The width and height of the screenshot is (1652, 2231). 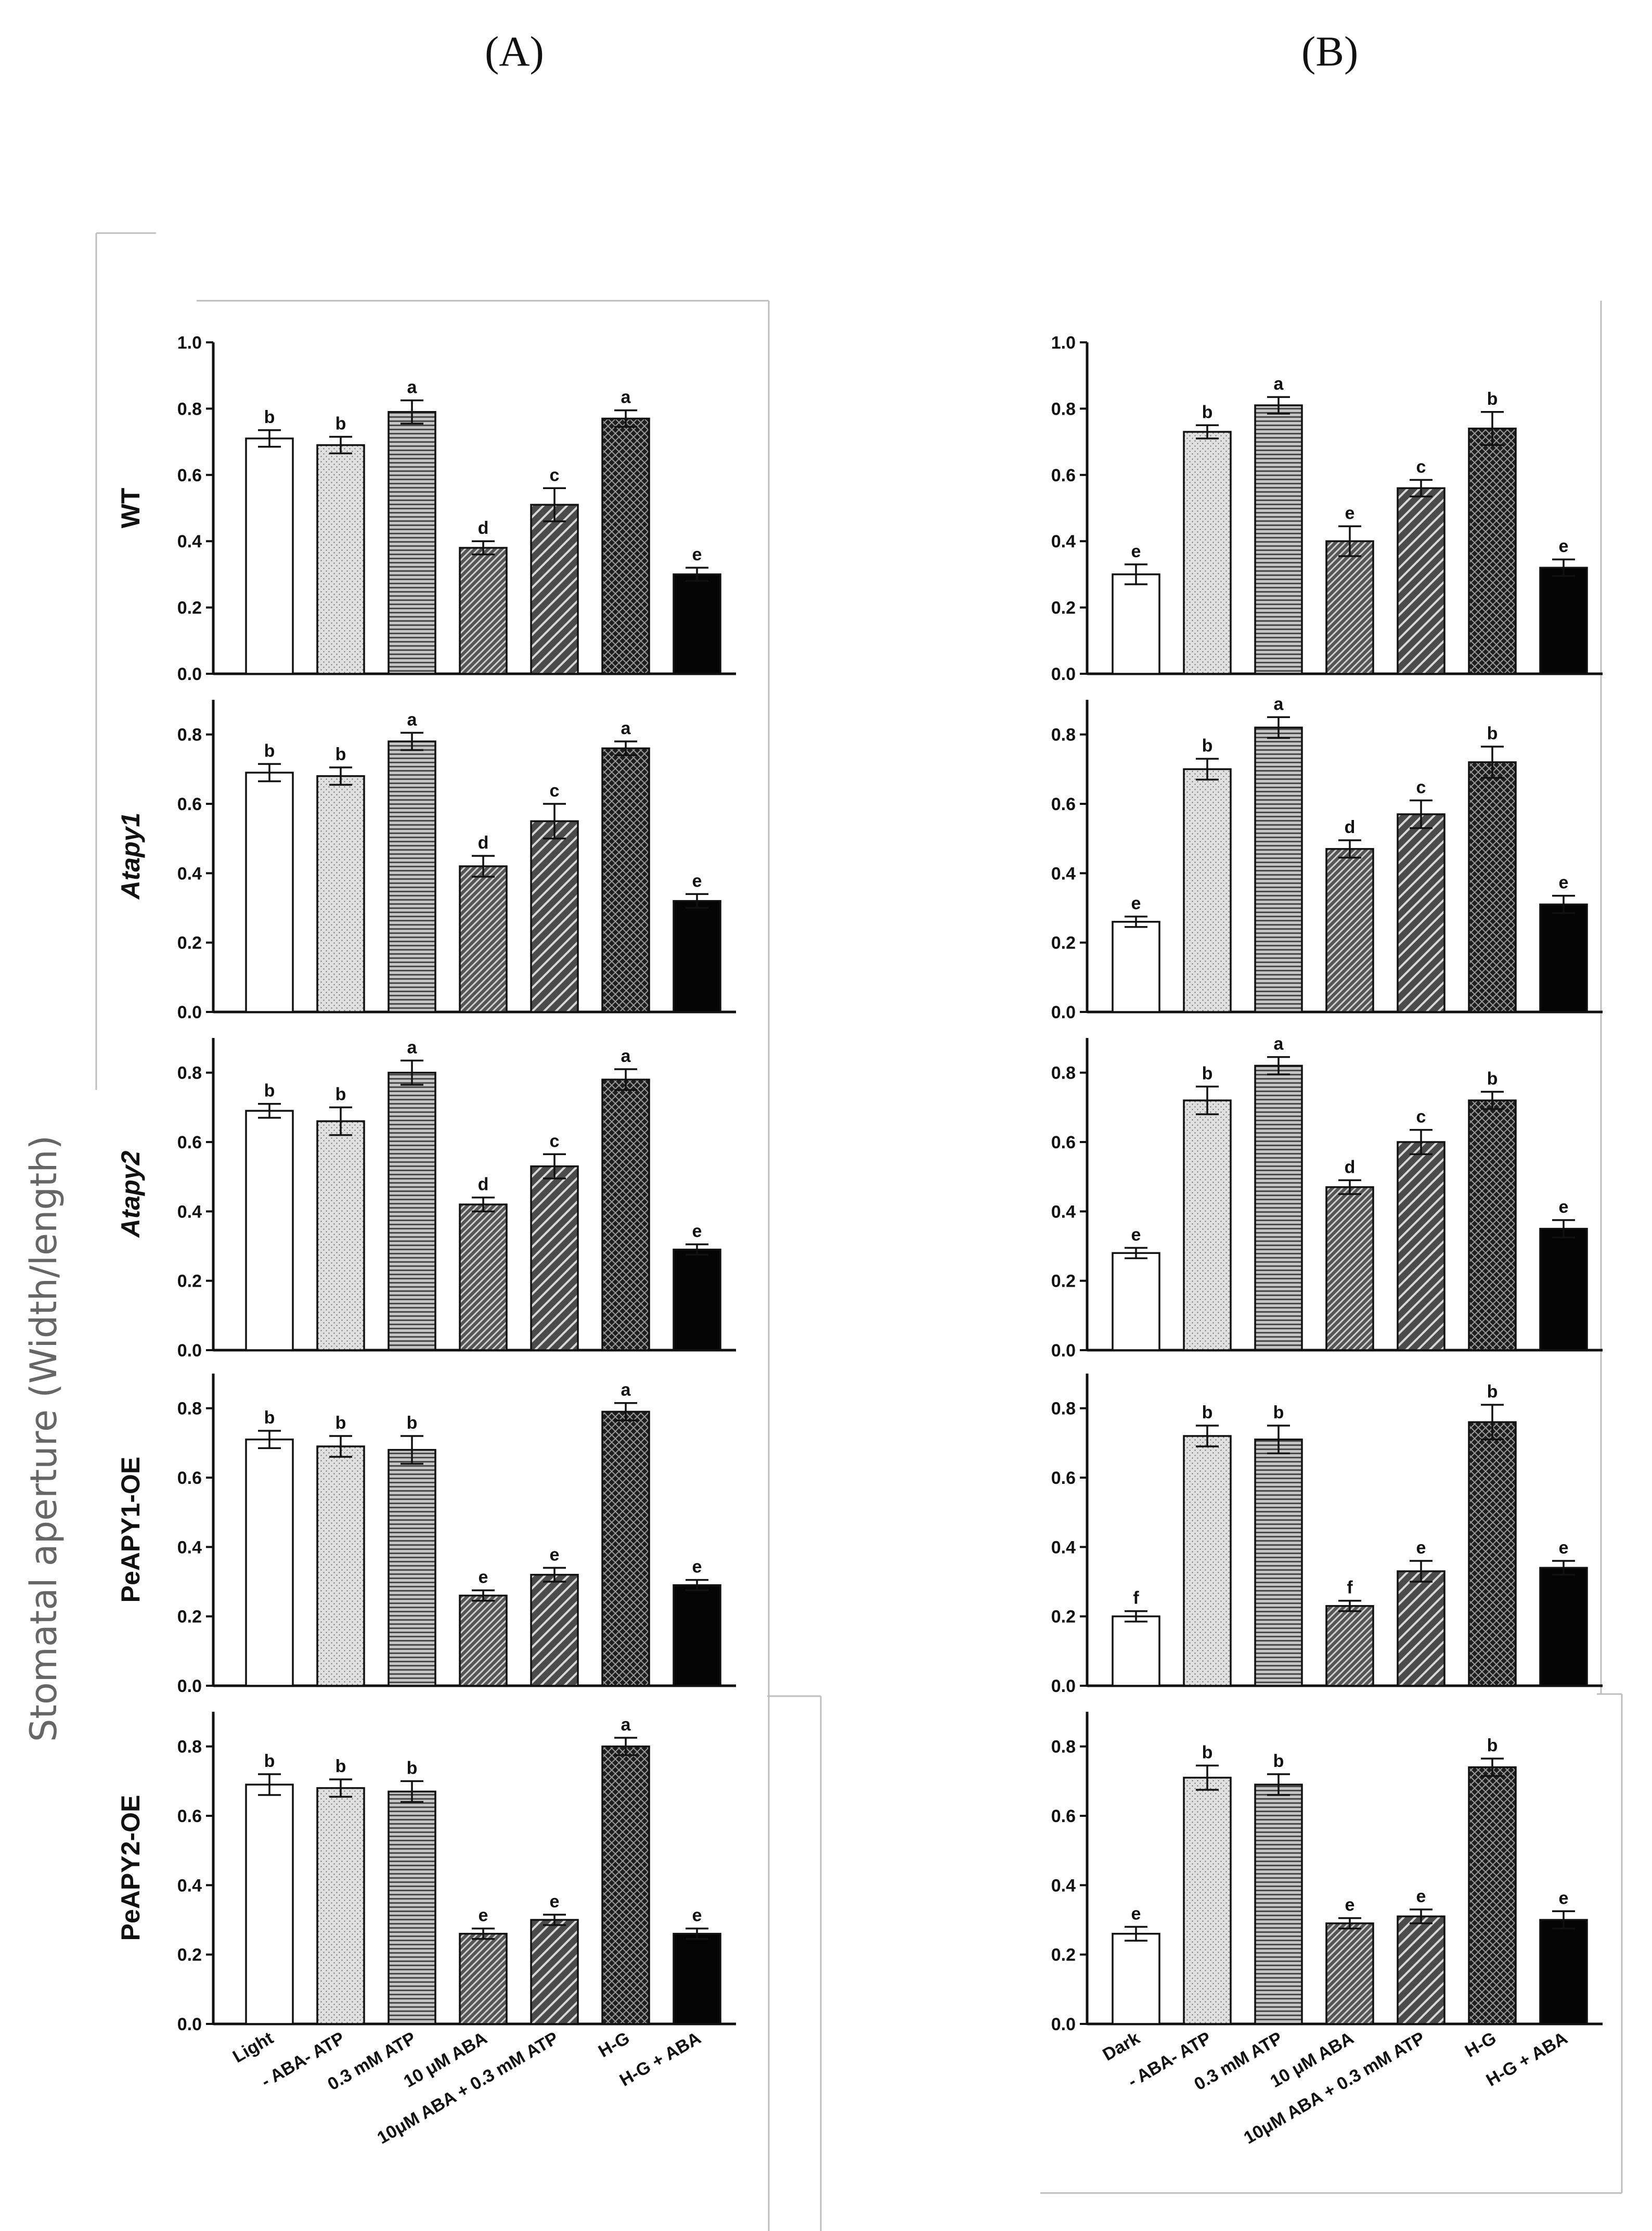 I want to click on subplot-atapy2: 0.0 0.2 0.4 0.6 0.8 Atapy2 b b a d c a e, so click(x=426, y=1199).